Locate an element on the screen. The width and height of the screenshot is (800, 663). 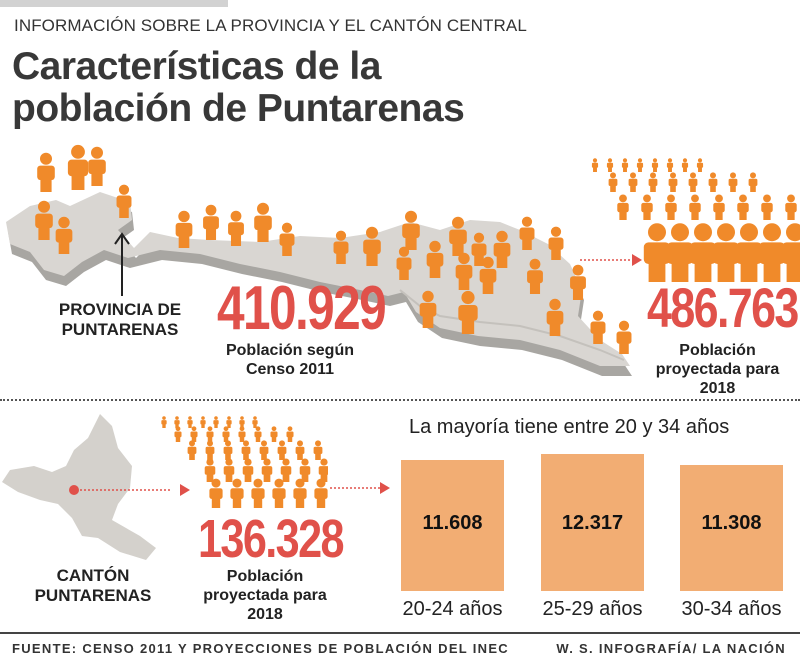
section-divider is located at coordinates (400, 400).